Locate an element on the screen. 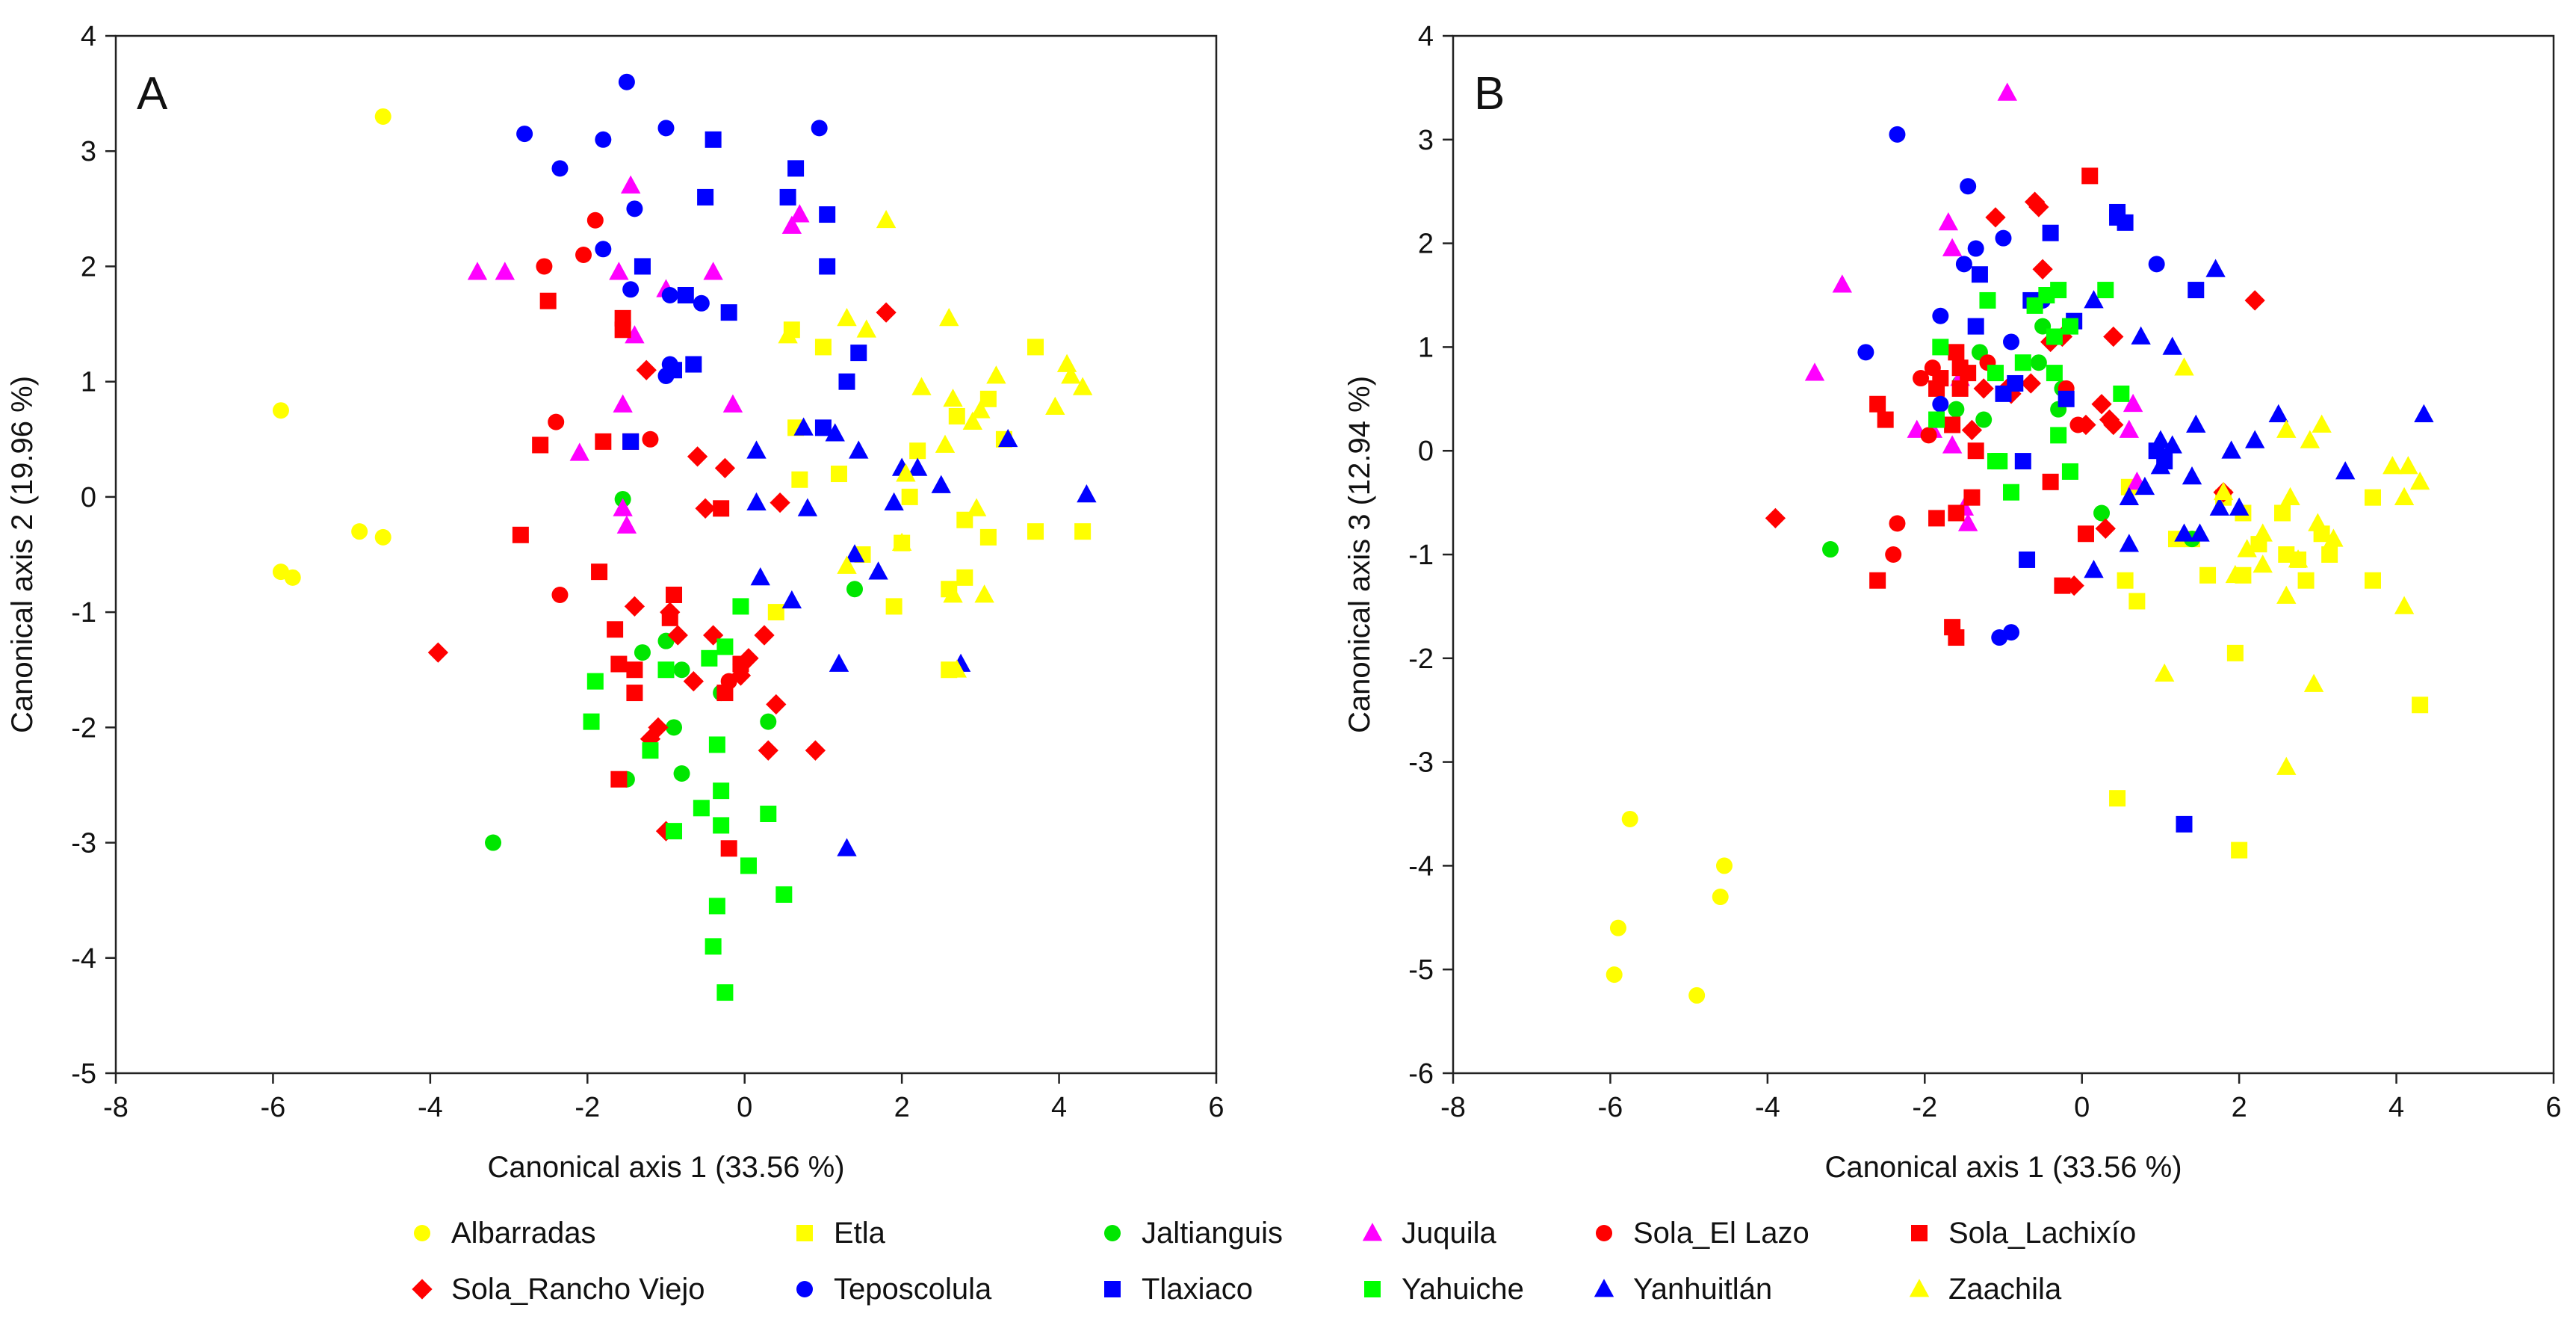  x-tick-label: -2 is located at coordinates (587, 1107).